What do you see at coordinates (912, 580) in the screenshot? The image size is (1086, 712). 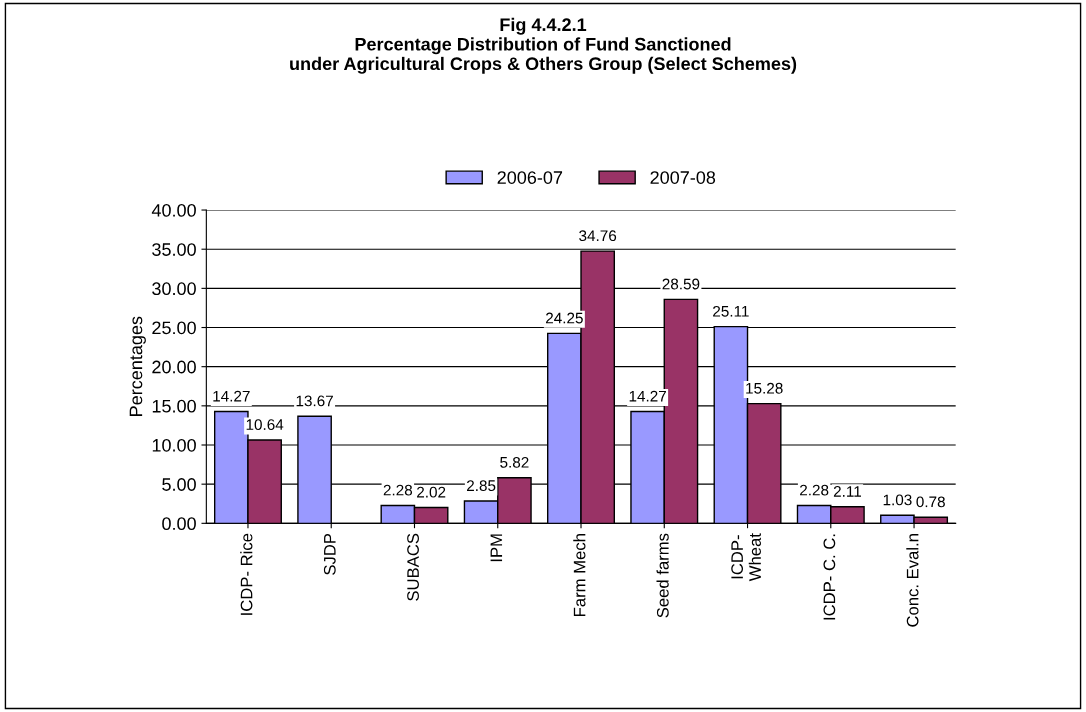 I see `x-tick-label: Conc. Eval.n` at bounding box center [912, 580].